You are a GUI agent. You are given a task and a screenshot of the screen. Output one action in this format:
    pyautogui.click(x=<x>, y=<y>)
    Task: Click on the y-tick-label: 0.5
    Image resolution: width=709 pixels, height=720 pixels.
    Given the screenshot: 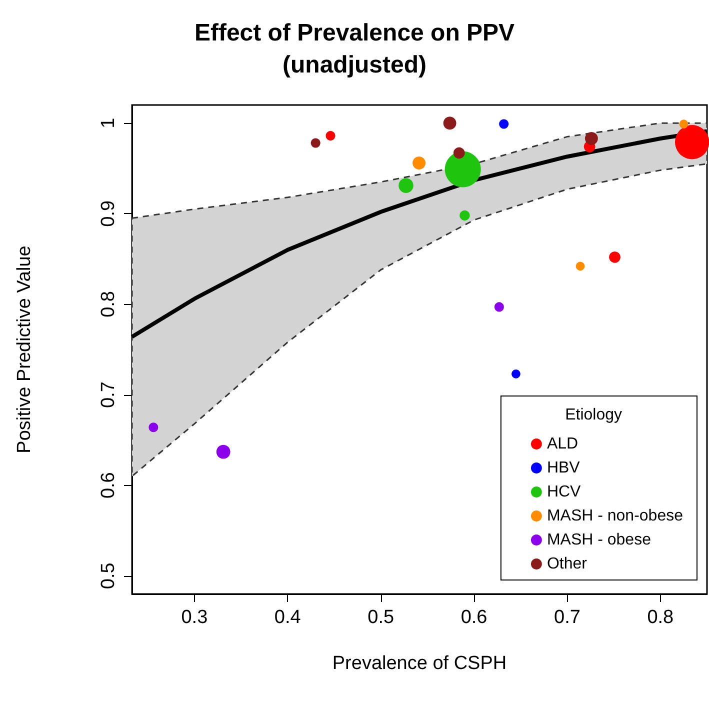 What is the action you would take?
    pyautogui.click(x=108, y=576)
    